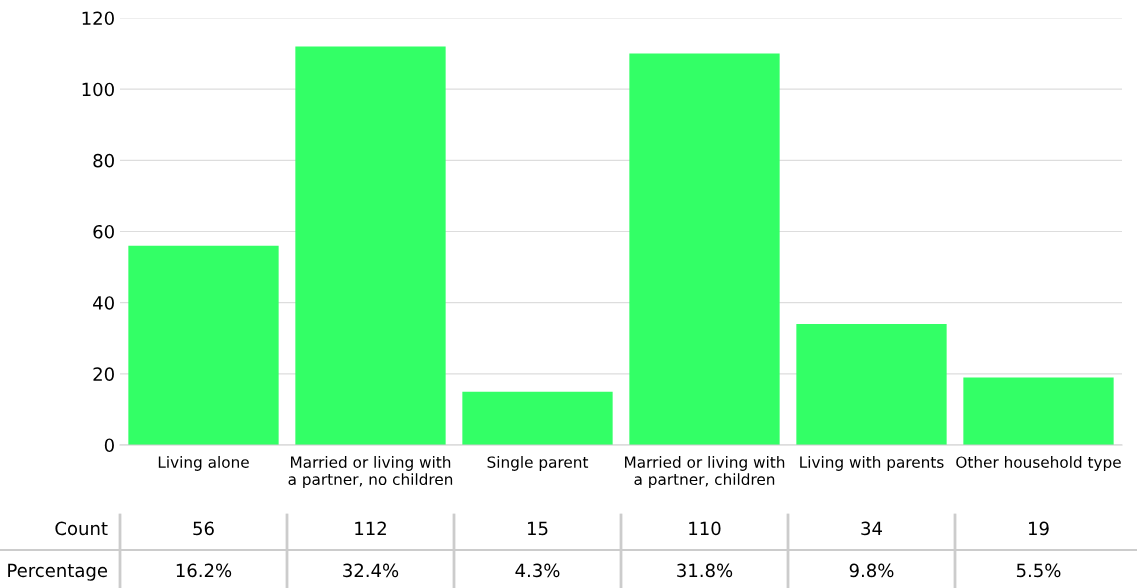  What do you see at coordinates (370, 472) in the screenshot?
I see `x-tick-label: Married or living with a partner, no children` at bounding box center [370, 472].